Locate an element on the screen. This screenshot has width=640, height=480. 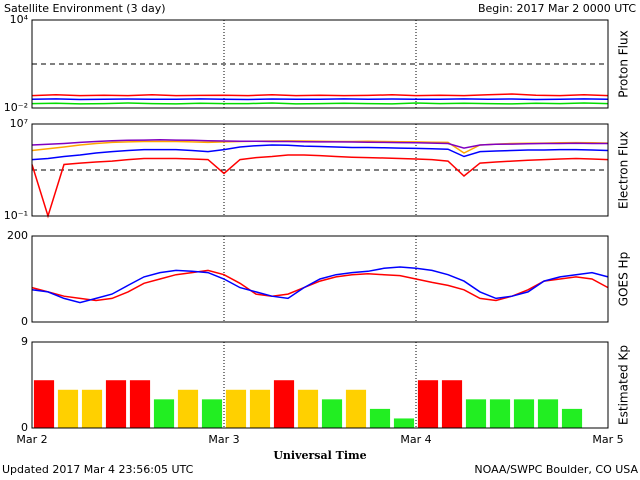
source: NOAA/SWPC Boulder, CO USA is located at coordinates (556, 469).